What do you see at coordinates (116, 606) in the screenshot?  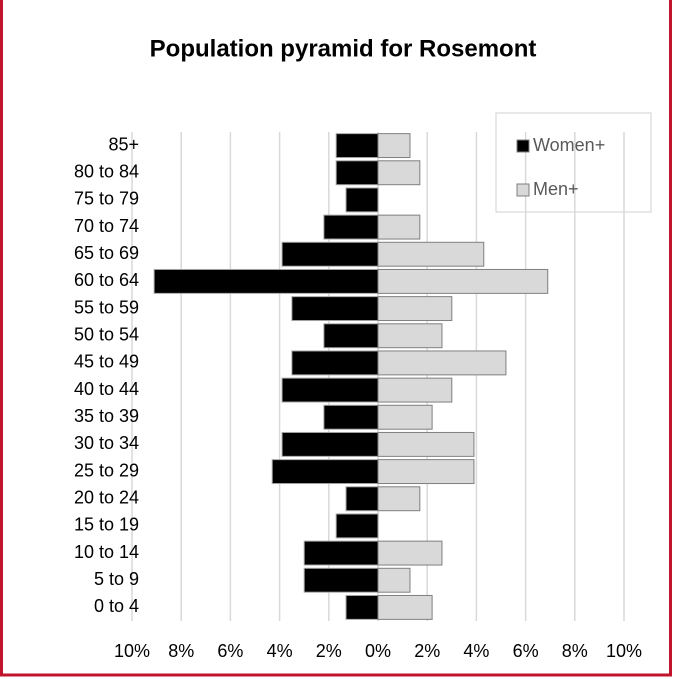 I see `y-tick-label: 0 to 4` at bounding box center [116, 606].